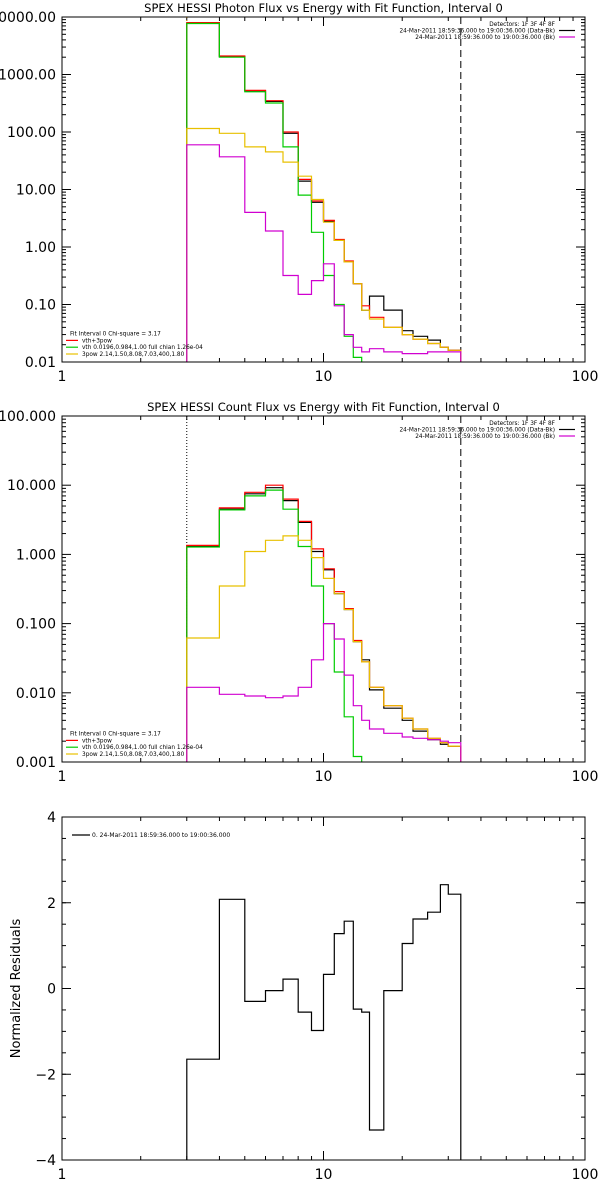  I want to click on y-tick-label: −2, so click(45, 1075).